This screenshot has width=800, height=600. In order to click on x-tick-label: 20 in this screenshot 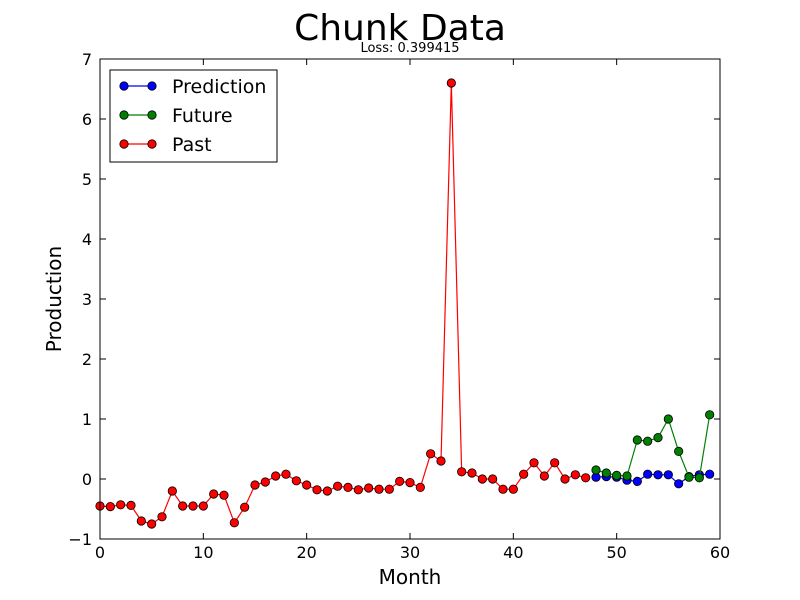, I will do `click(306, 552)`.